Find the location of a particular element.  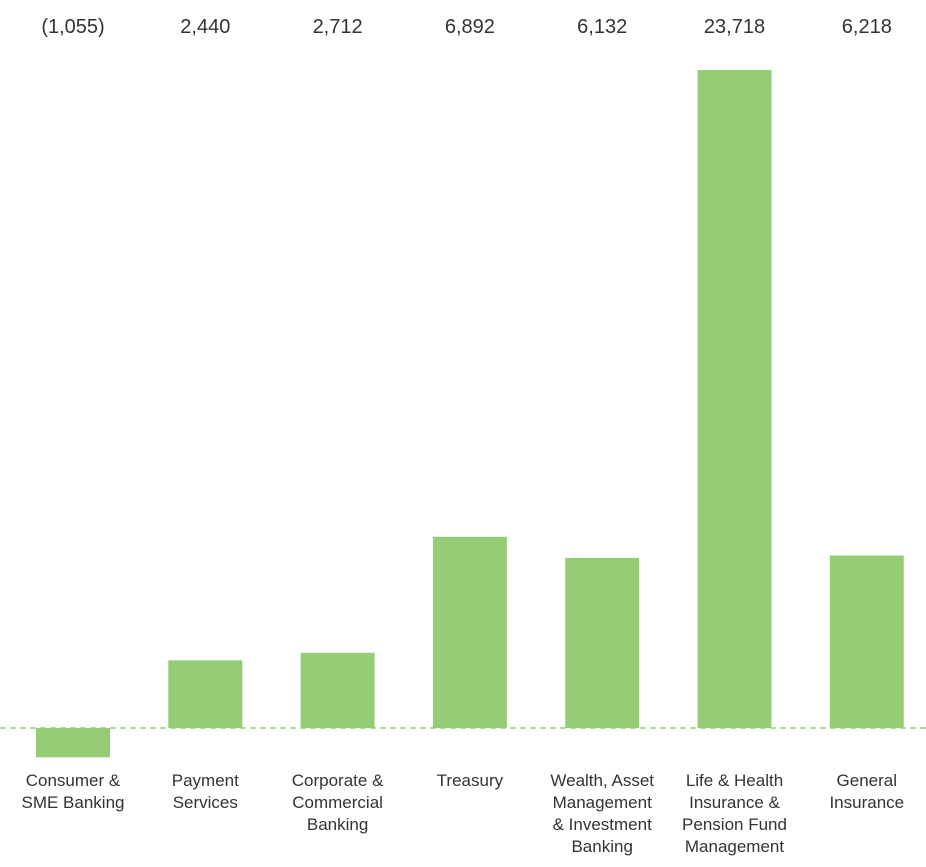

category-label-line: & Investment is located at coordinates (602, 824).